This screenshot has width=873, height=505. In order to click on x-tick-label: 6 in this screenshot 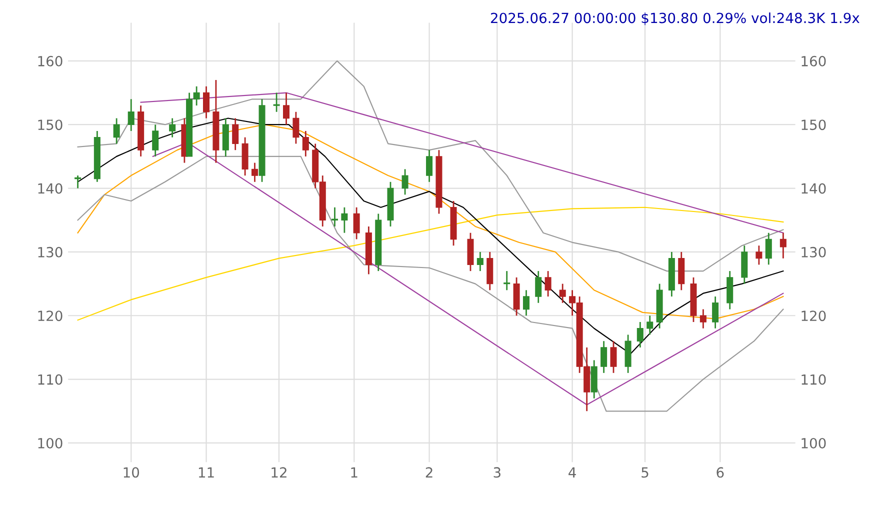, I will do `click(720, 472)`.